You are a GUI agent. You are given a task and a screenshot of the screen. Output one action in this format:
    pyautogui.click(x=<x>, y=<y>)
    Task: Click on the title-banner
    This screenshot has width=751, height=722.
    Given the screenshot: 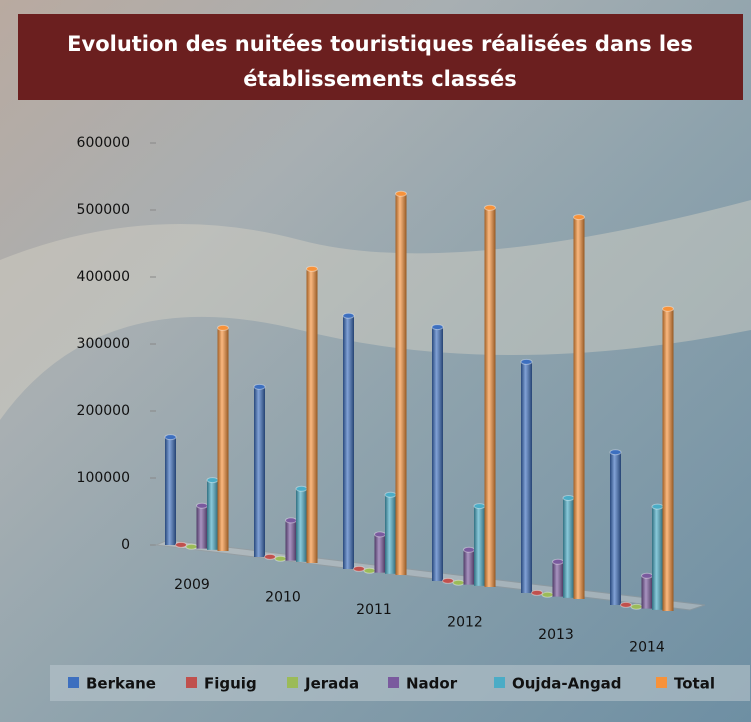 What is the action you would take?
    pyautogui.click(x=380, y=57)
    